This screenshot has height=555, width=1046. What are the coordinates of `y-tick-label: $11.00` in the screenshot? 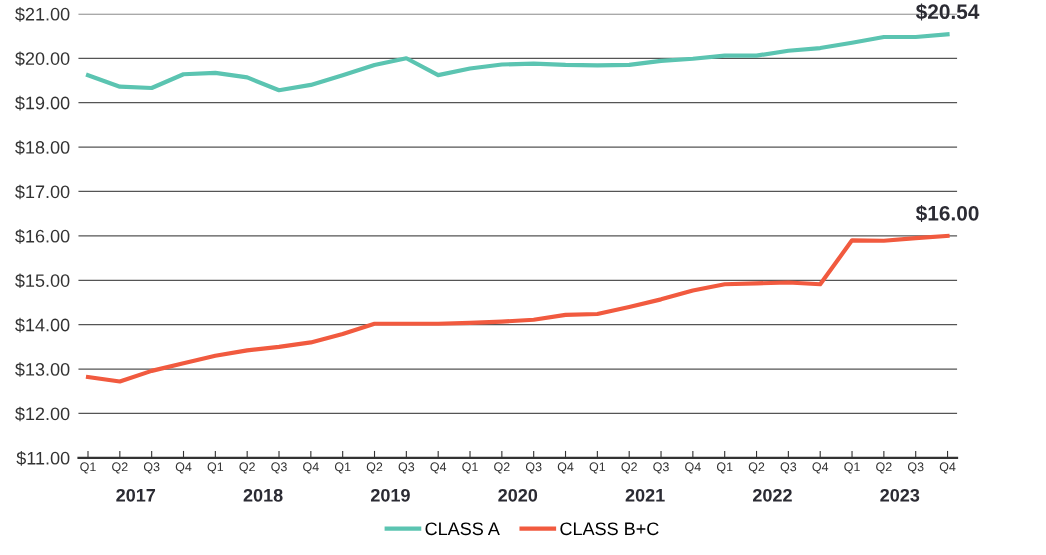 It's located at (43, 458).